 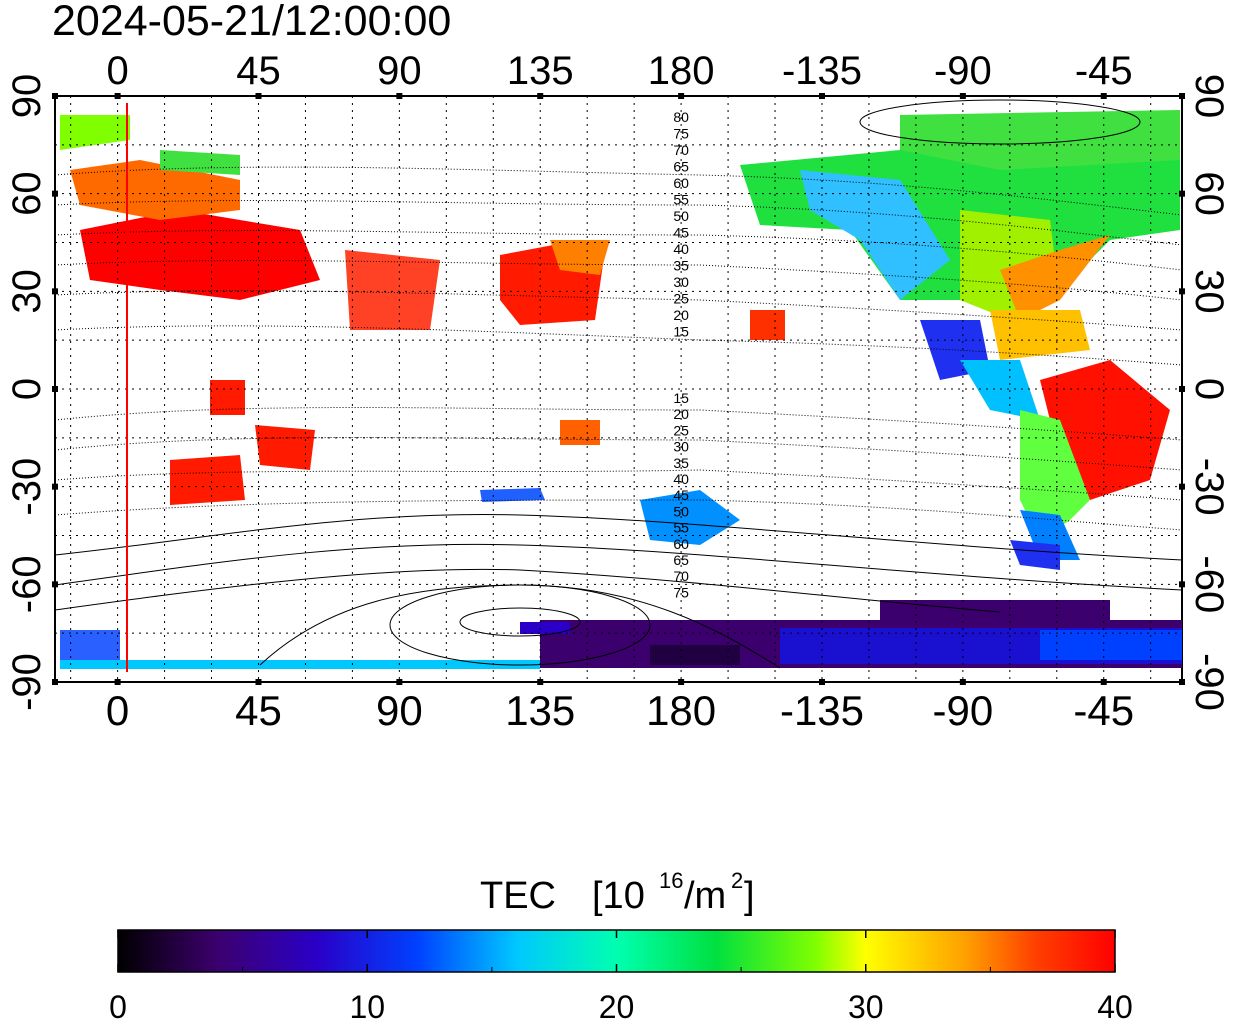 I want to click on left-lat-tick-label: 0, so click(x=27, y=389).